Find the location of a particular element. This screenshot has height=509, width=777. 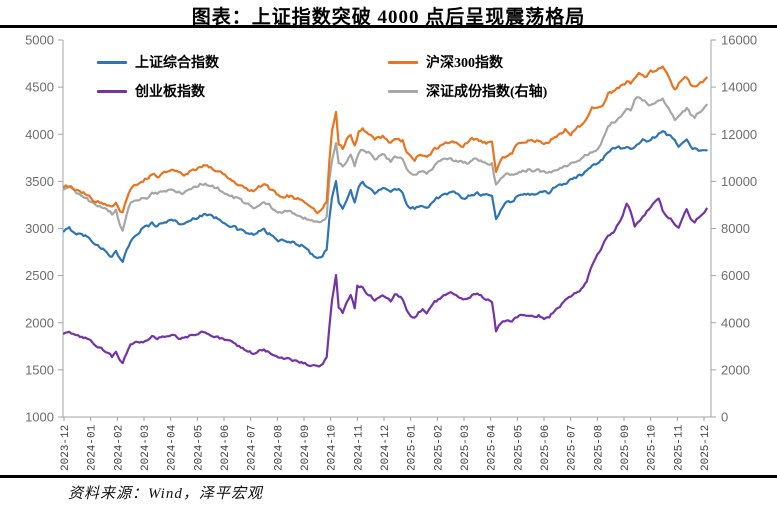

svg-text: 2024-01 is located at coordinates (93, 447).